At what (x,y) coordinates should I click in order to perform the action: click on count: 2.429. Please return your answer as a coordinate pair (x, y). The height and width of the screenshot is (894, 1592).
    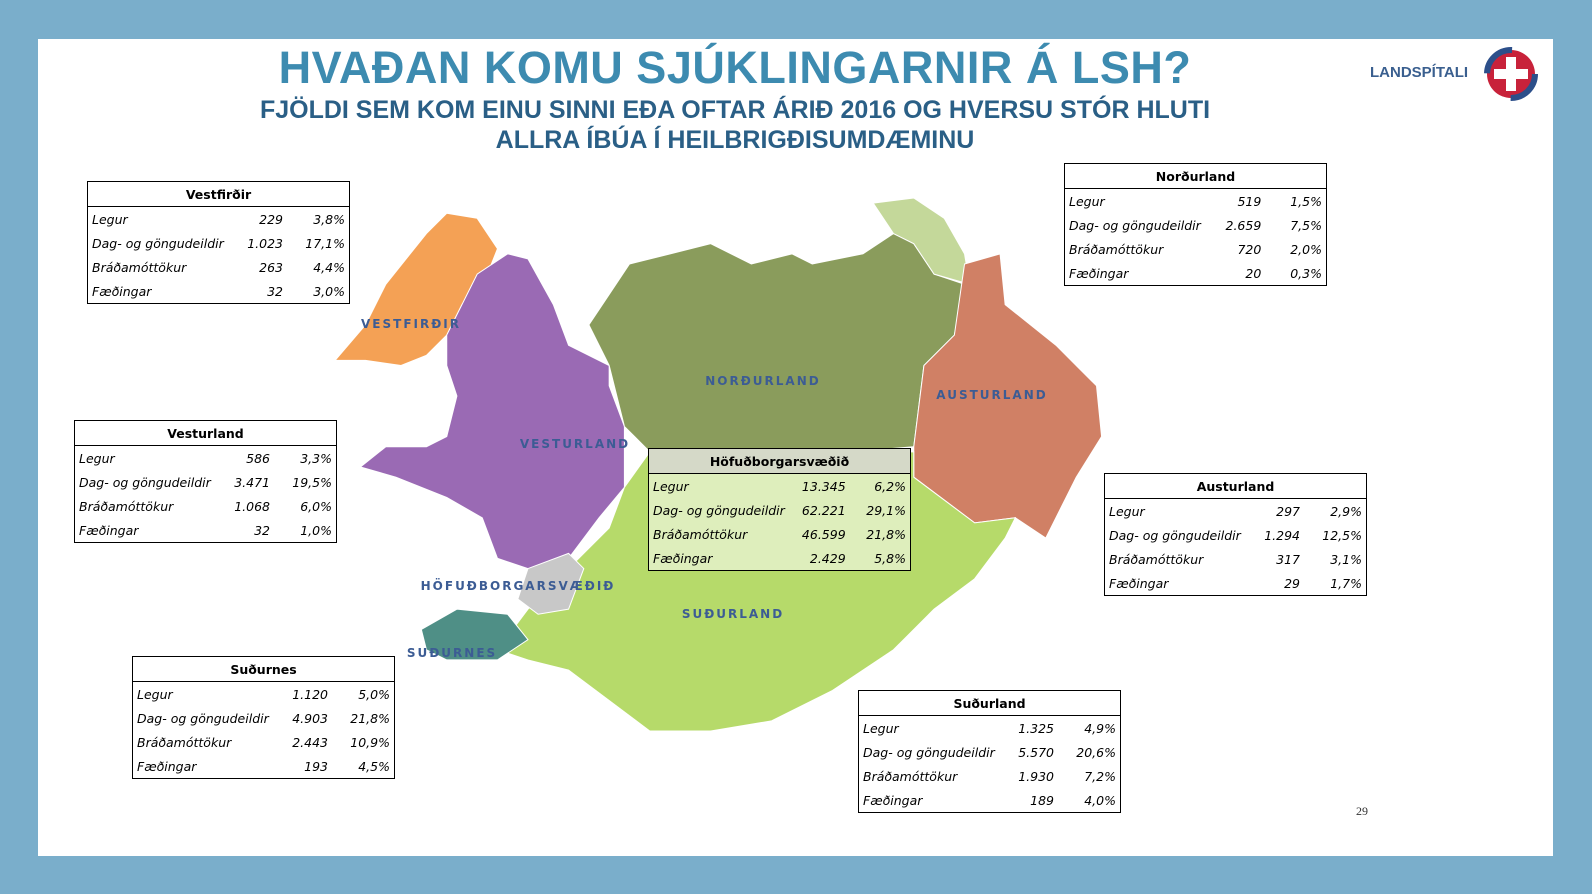
    Looking at the image, I should click on (827, 558).